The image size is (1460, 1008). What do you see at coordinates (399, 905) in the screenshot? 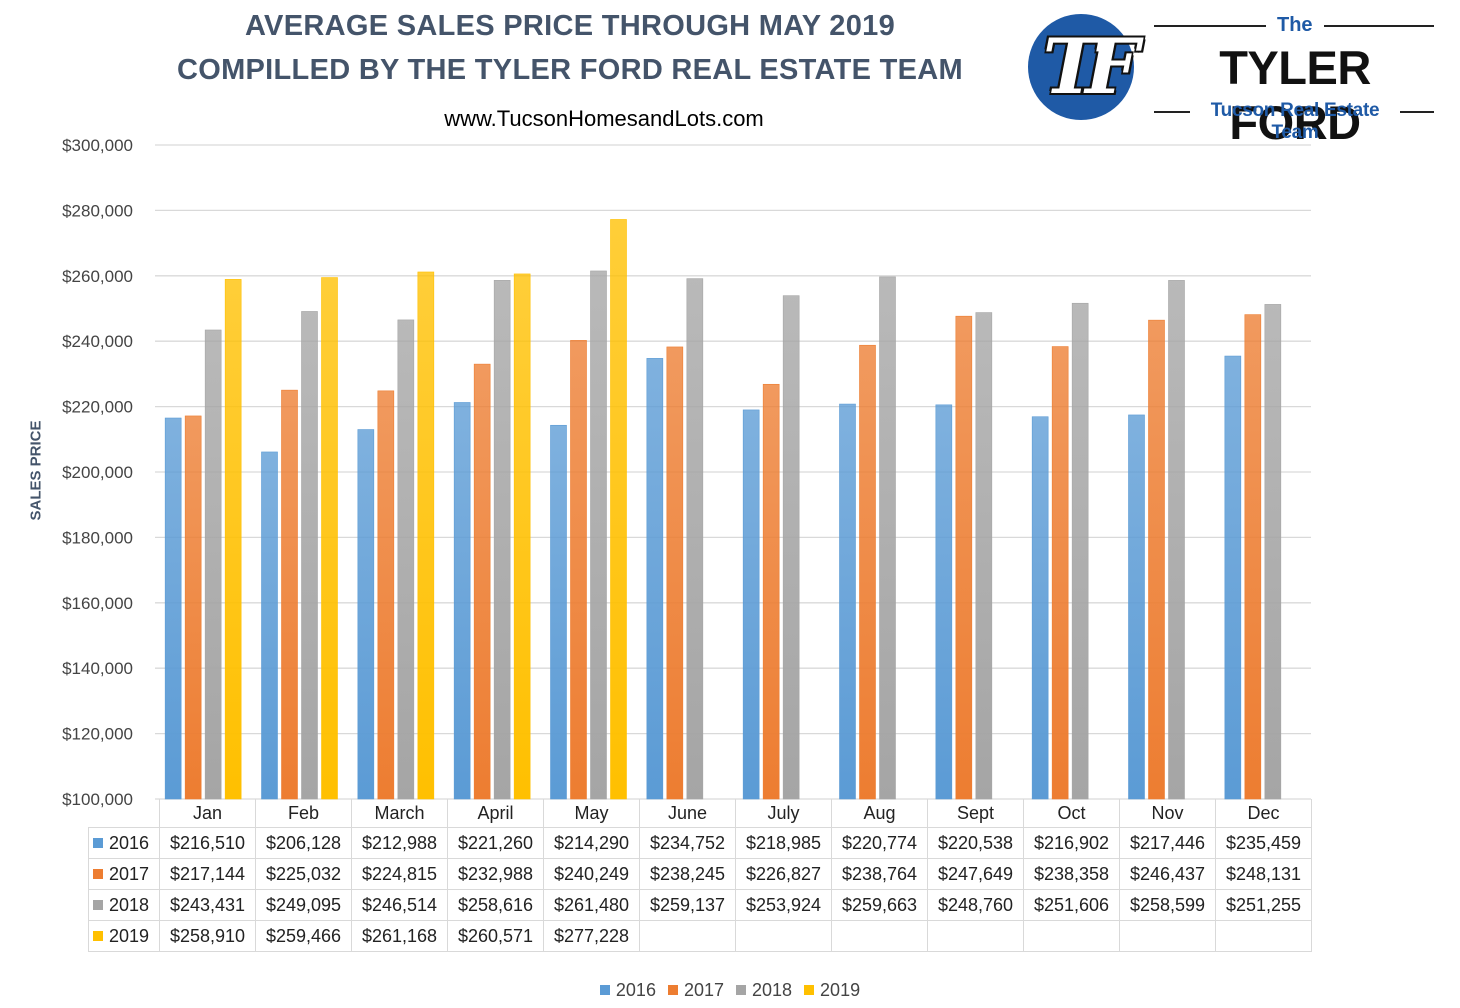
I see `data-label: $246,514` at bounding box center [399, 905].